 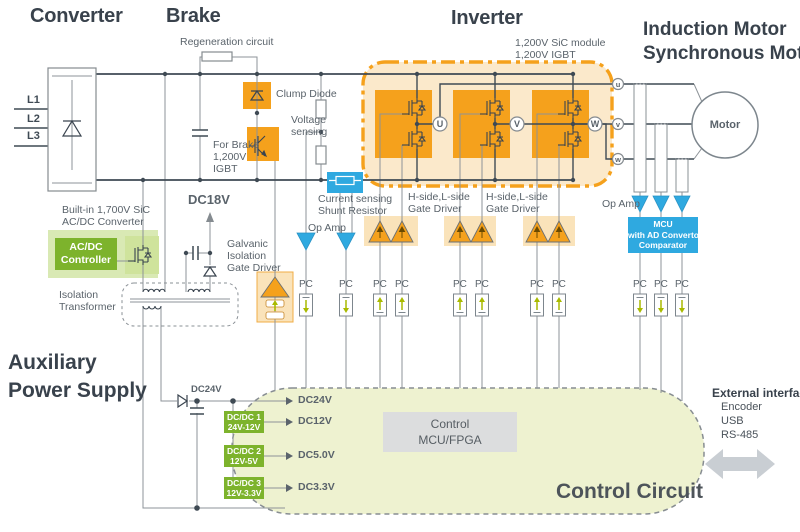 What do you see at coordinates (732, 421) in the screenshot?
I see `external-item-usb: USB` at bounding box center [732, 421].